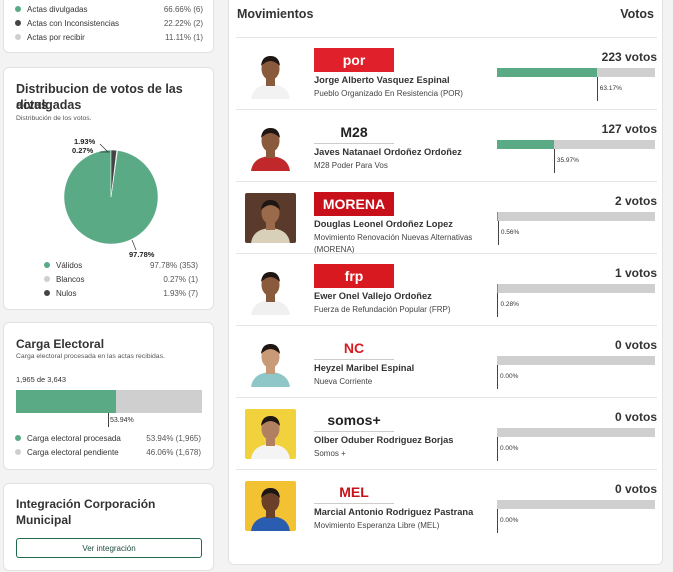 Image resolution: width=673 pixels, height=572 pixels. I want to click on candidate-votes: 1 votos, so click(635, 273).